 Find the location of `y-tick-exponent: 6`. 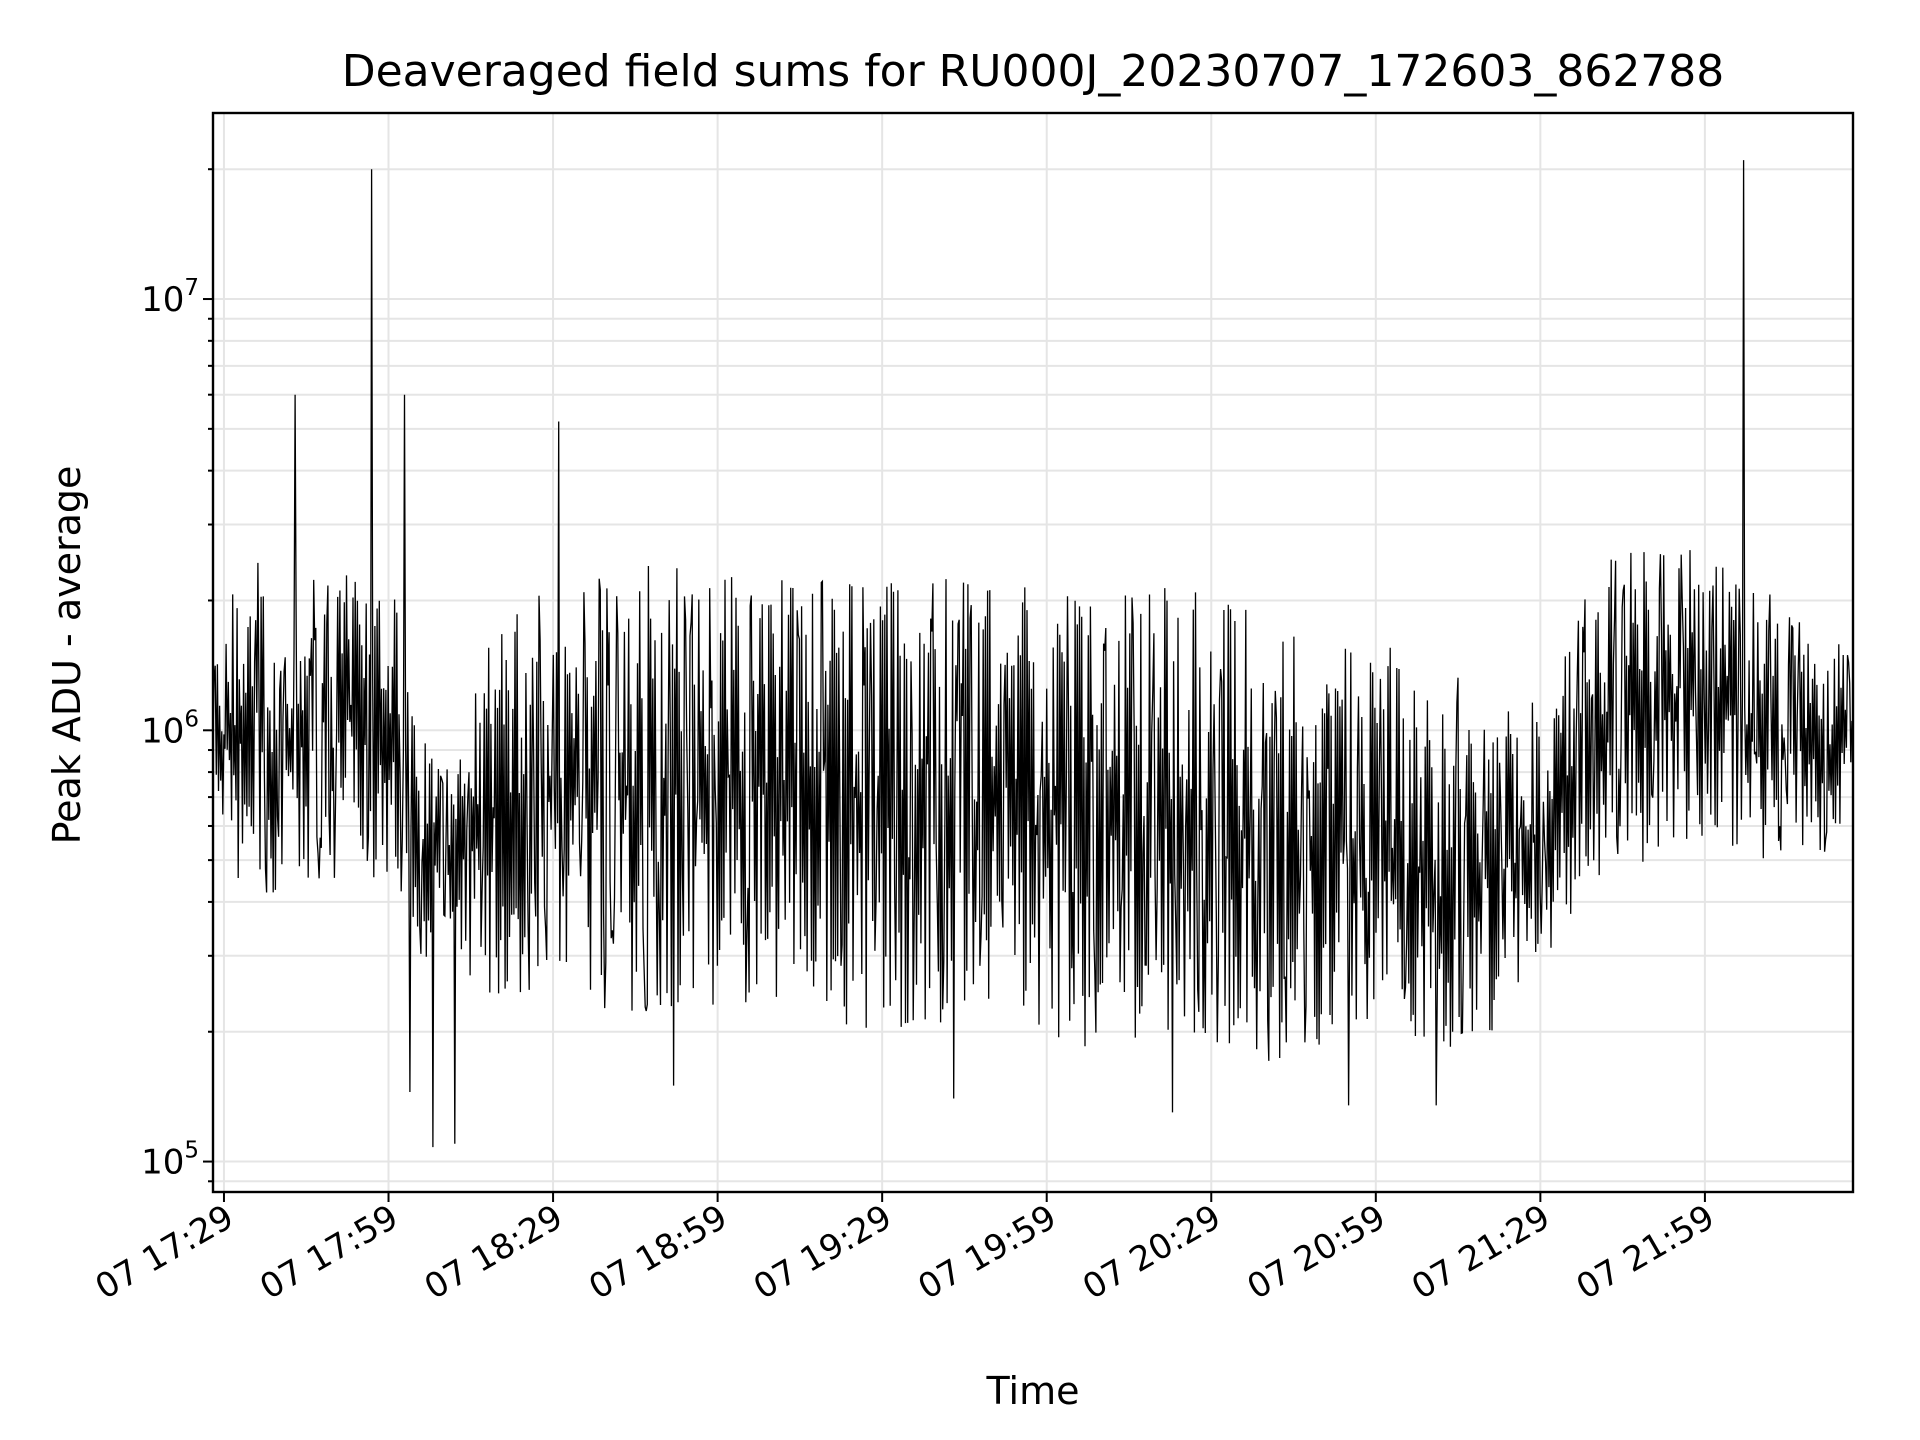

y-tick-exponent: 6 is located at coordinates (191, 719).